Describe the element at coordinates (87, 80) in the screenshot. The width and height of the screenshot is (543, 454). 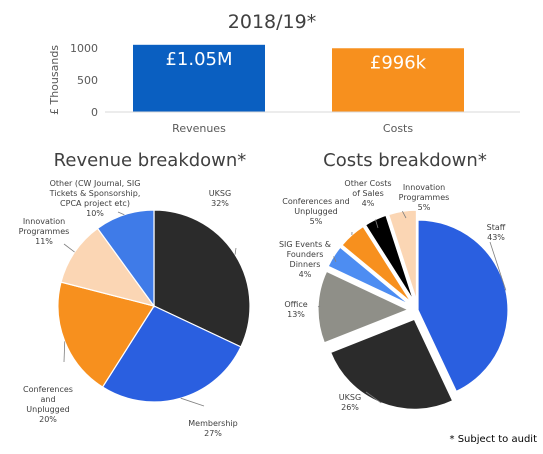
I see `y-tick-label: 500` at that location.